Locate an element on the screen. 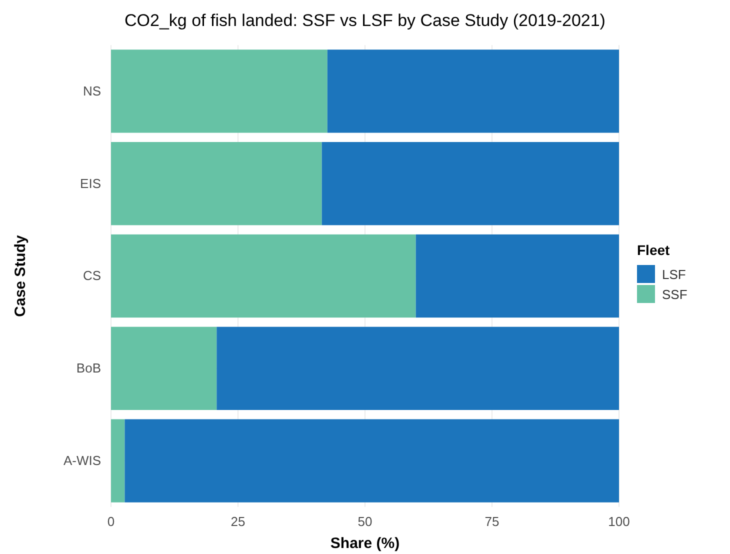 The height and width of the screenshot is (554, 730). y-tick-label: NS is located at coordinates (92, 90).